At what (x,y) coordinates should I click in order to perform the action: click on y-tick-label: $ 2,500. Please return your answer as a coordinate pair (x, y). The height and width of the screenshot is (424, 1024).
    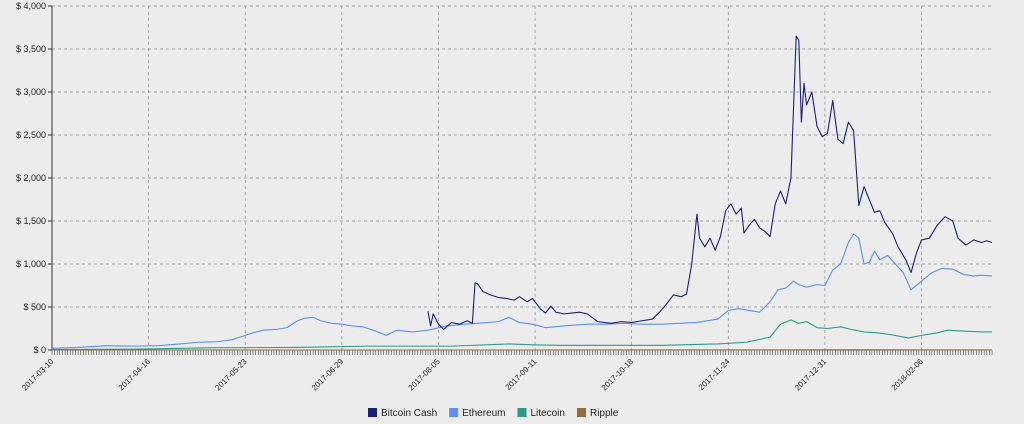
    Looking at the image, I should click on (31, 135).